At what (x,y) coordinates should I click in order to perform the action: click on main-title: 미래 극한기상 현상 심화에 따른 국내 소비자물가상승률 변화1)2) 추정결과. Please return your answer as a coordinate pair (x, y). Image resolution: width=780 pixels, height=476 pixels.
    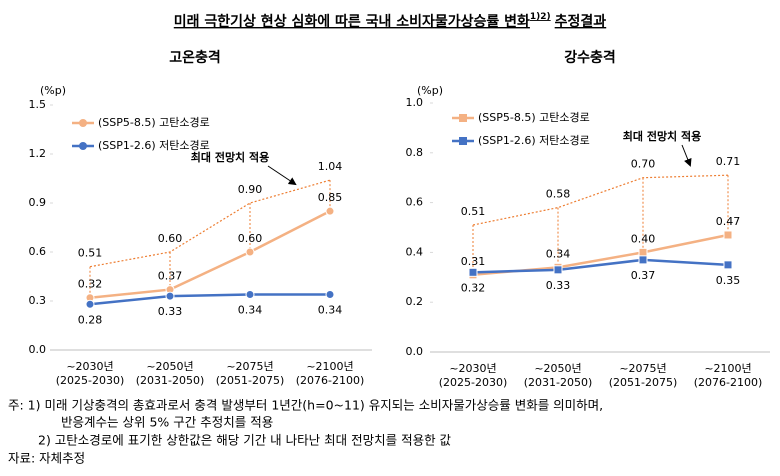
    Looking at the image, I should click on (390, 21).